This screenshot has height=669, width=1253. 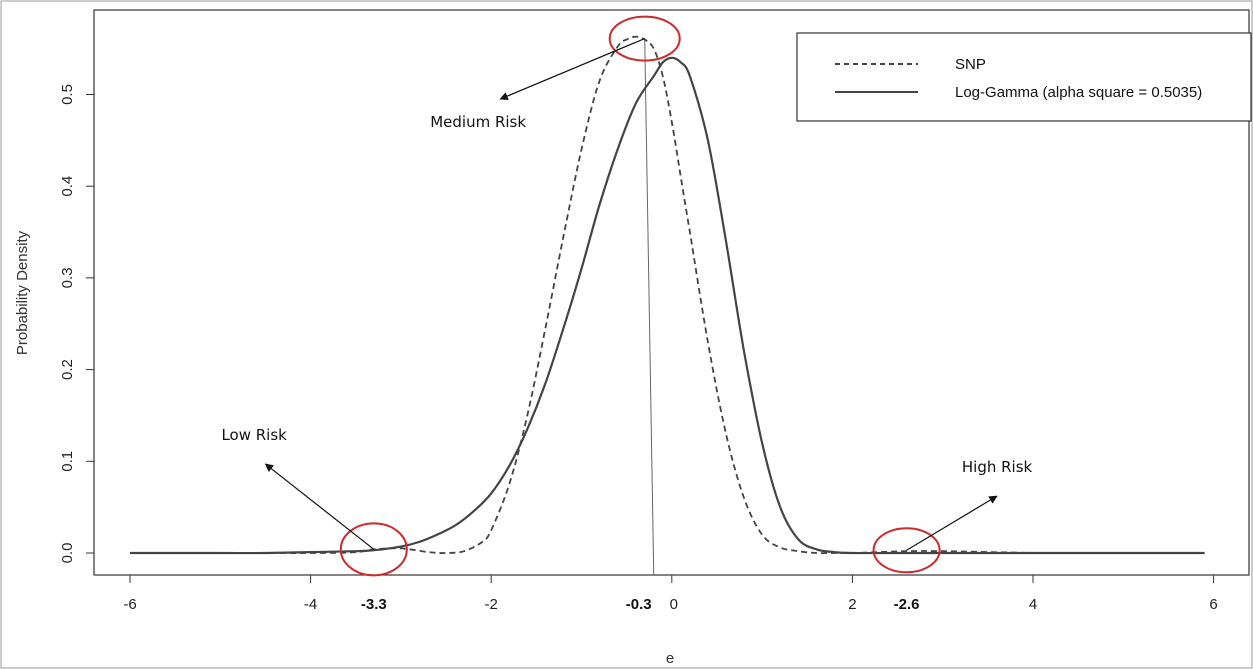 I want to click on annotation-label: Medium Risk, so click(x=478, y=122).